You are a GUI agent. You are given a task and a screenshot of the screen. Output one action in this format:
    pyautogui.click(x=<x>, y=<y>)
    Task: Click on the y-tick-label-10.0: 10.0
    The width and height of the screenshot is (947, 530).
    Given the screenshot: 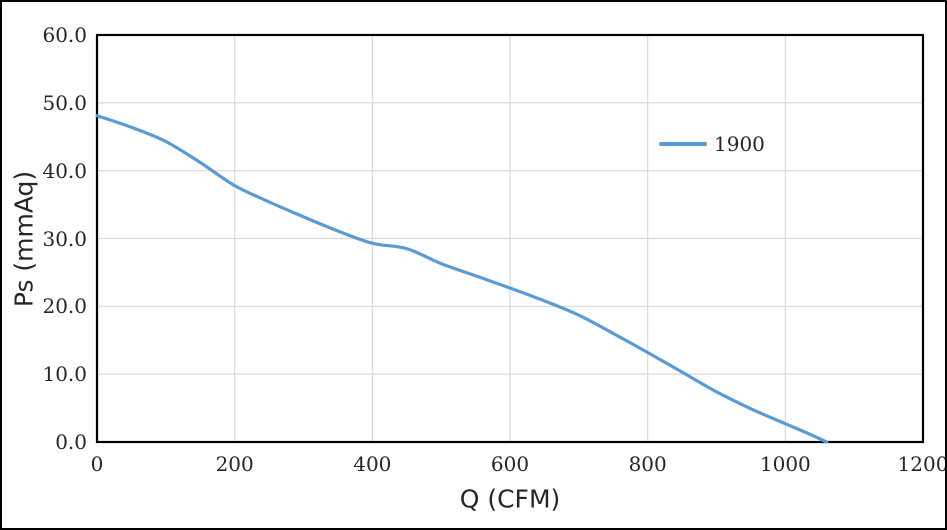 What is the action you would take?
    pyautogui.click(x=64, y=374)
    